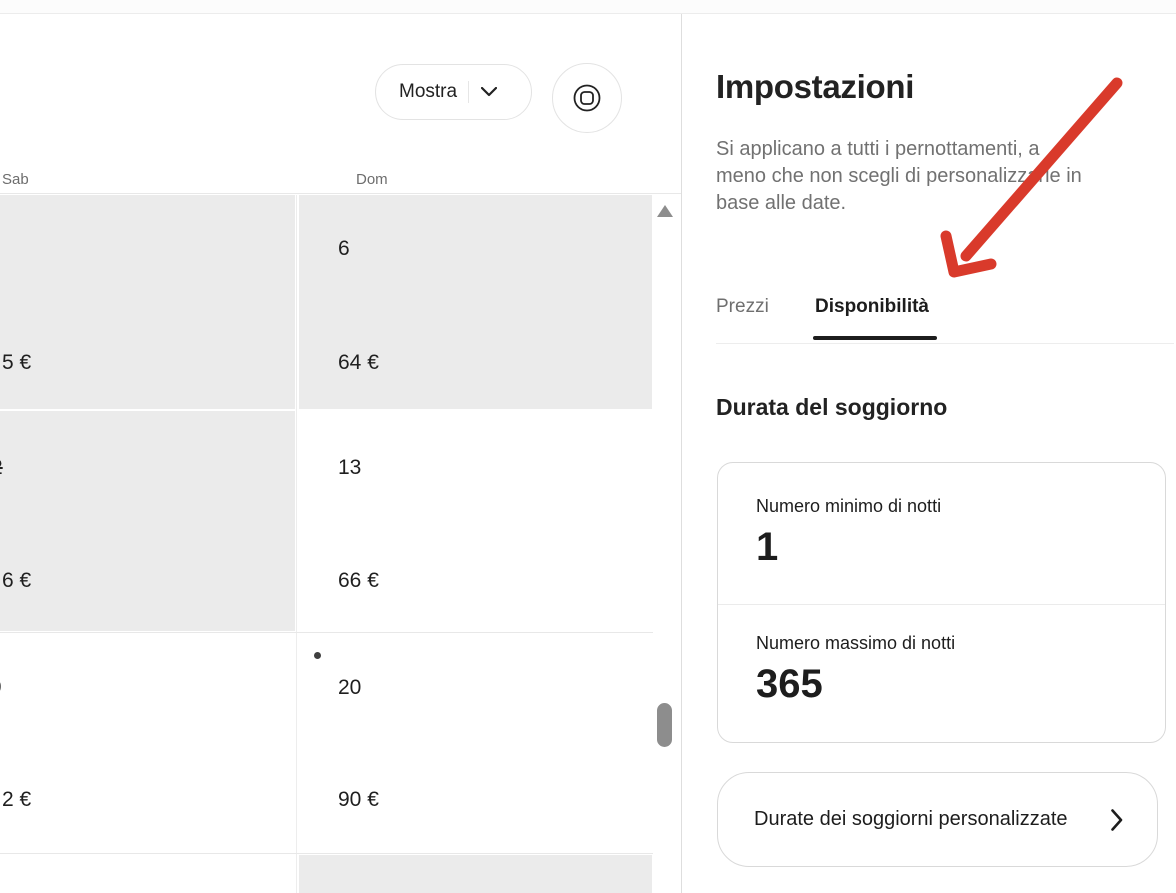 The width and height of the screenshot is (1176, 893). What do you see at coordinates (588, 7) in the screenshot?
I see `top-divider` at bounding box center [588, 7].